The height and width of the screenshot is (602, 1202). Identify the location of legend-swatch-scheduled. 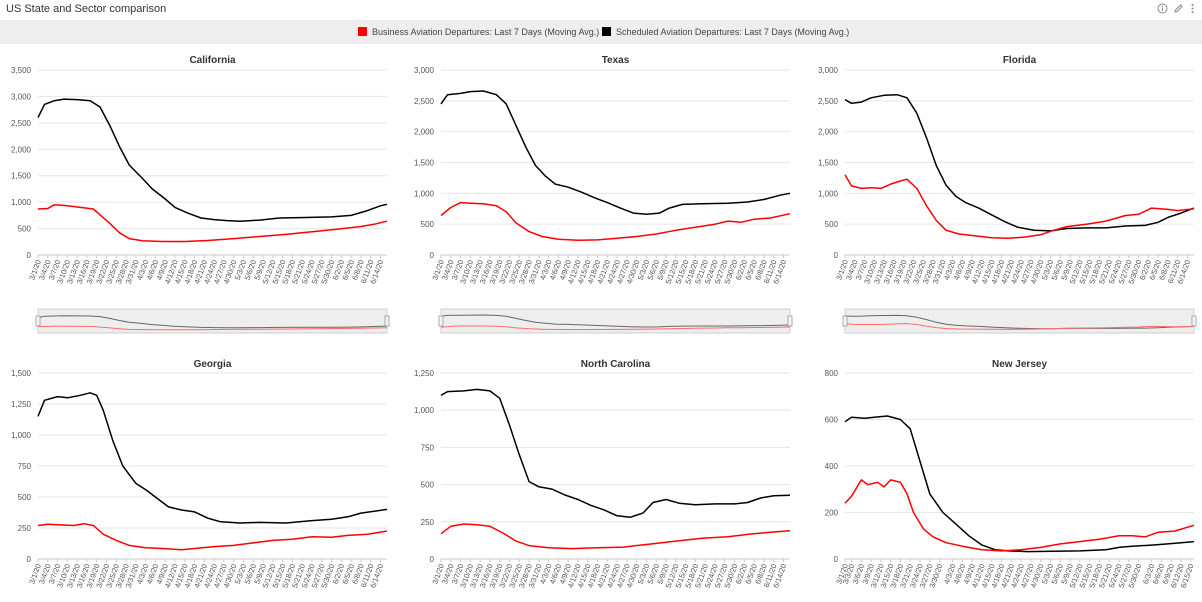
(606, 31).